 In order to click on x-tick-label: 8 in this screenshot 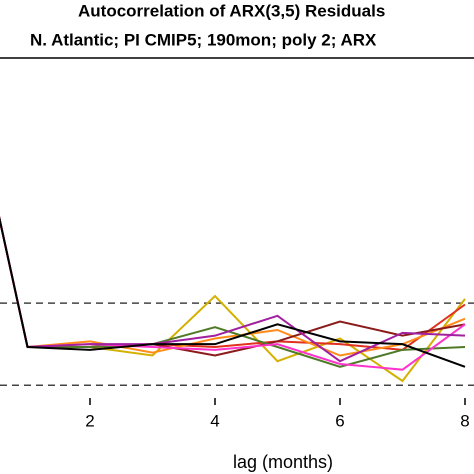, I will do `click(464, 420)`.